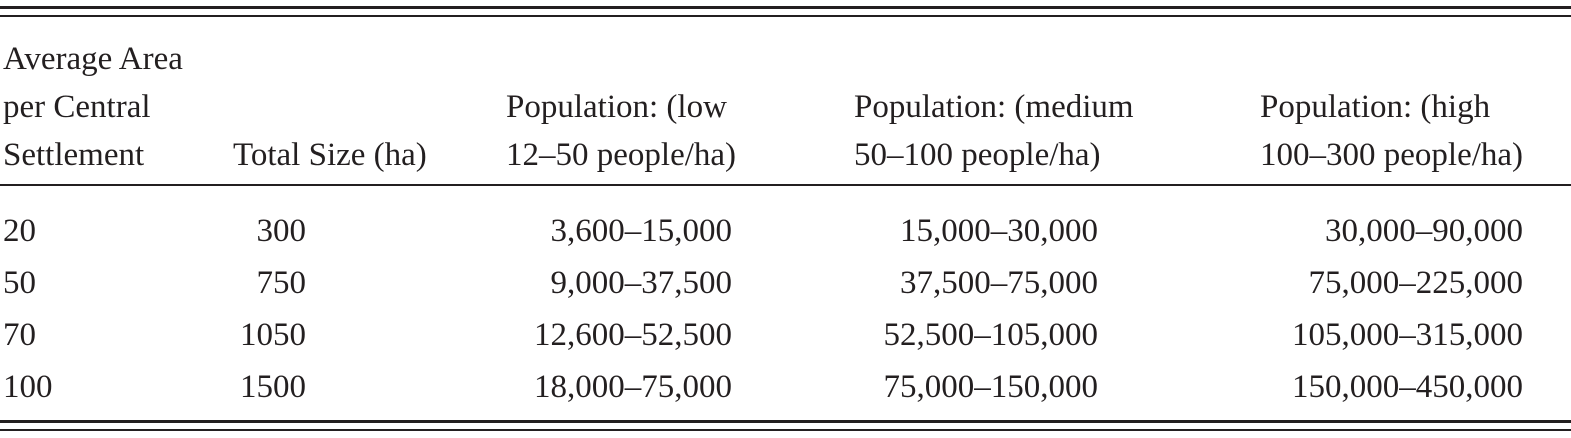 This screenshot has width=1571, height=438. What do you see at coordinates (641, 283) in the screenshot?
I see `cell-pop-low: 9,000–37,500` at bounding box center [641, 283].